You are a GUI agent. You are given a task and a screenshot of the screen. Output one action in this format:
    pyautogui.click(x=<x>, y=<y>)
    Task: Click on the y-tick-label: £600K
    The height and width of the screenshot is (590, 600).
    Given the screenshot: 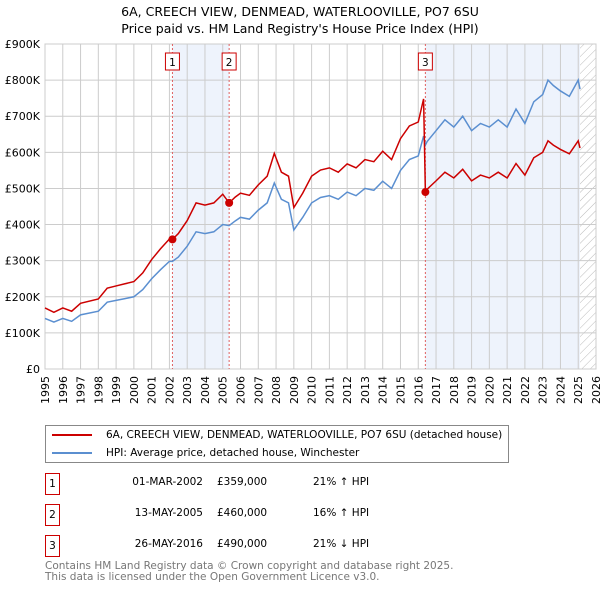 What is the action you would take?
    pyautogui.click(x=23, y=152)
    